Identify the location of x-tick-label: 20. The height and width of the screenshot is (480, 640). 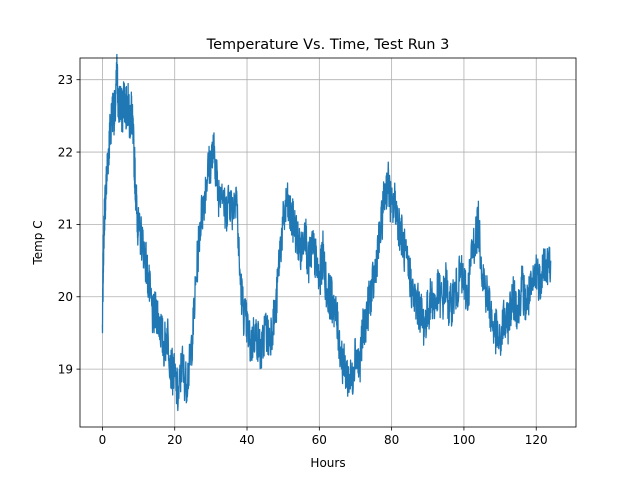
(174, 440).